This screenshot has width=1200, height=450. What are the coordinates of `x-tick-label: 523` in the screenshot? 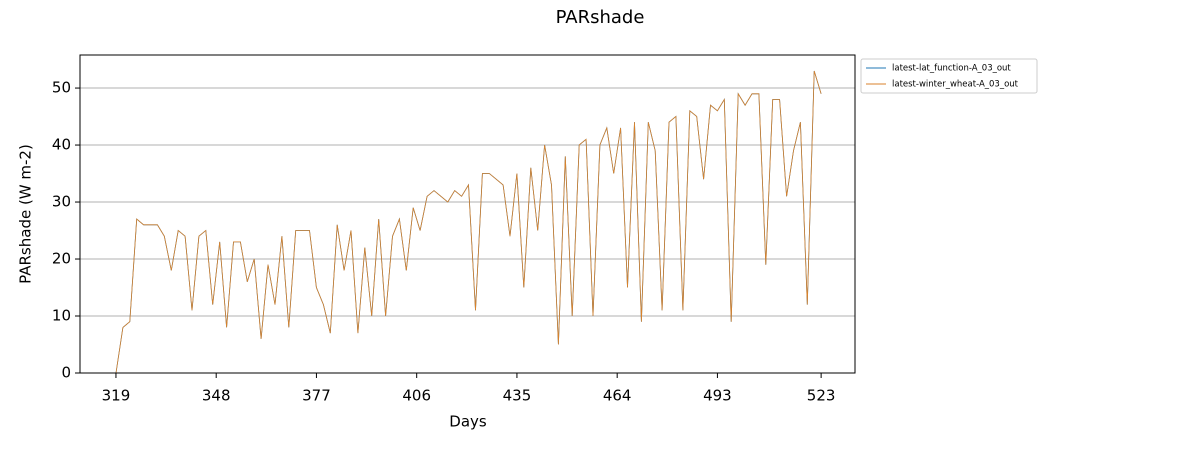 It's located at (821, 396).